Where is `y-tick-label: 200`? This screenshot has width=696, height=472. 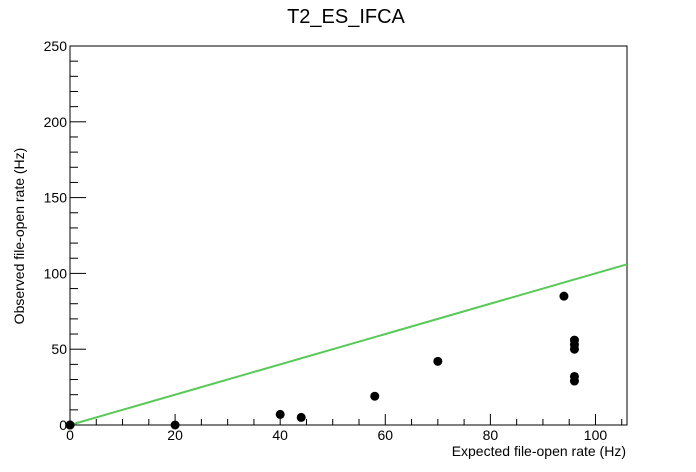 y-tick-label: 200 is located at coordinates (56, 122).